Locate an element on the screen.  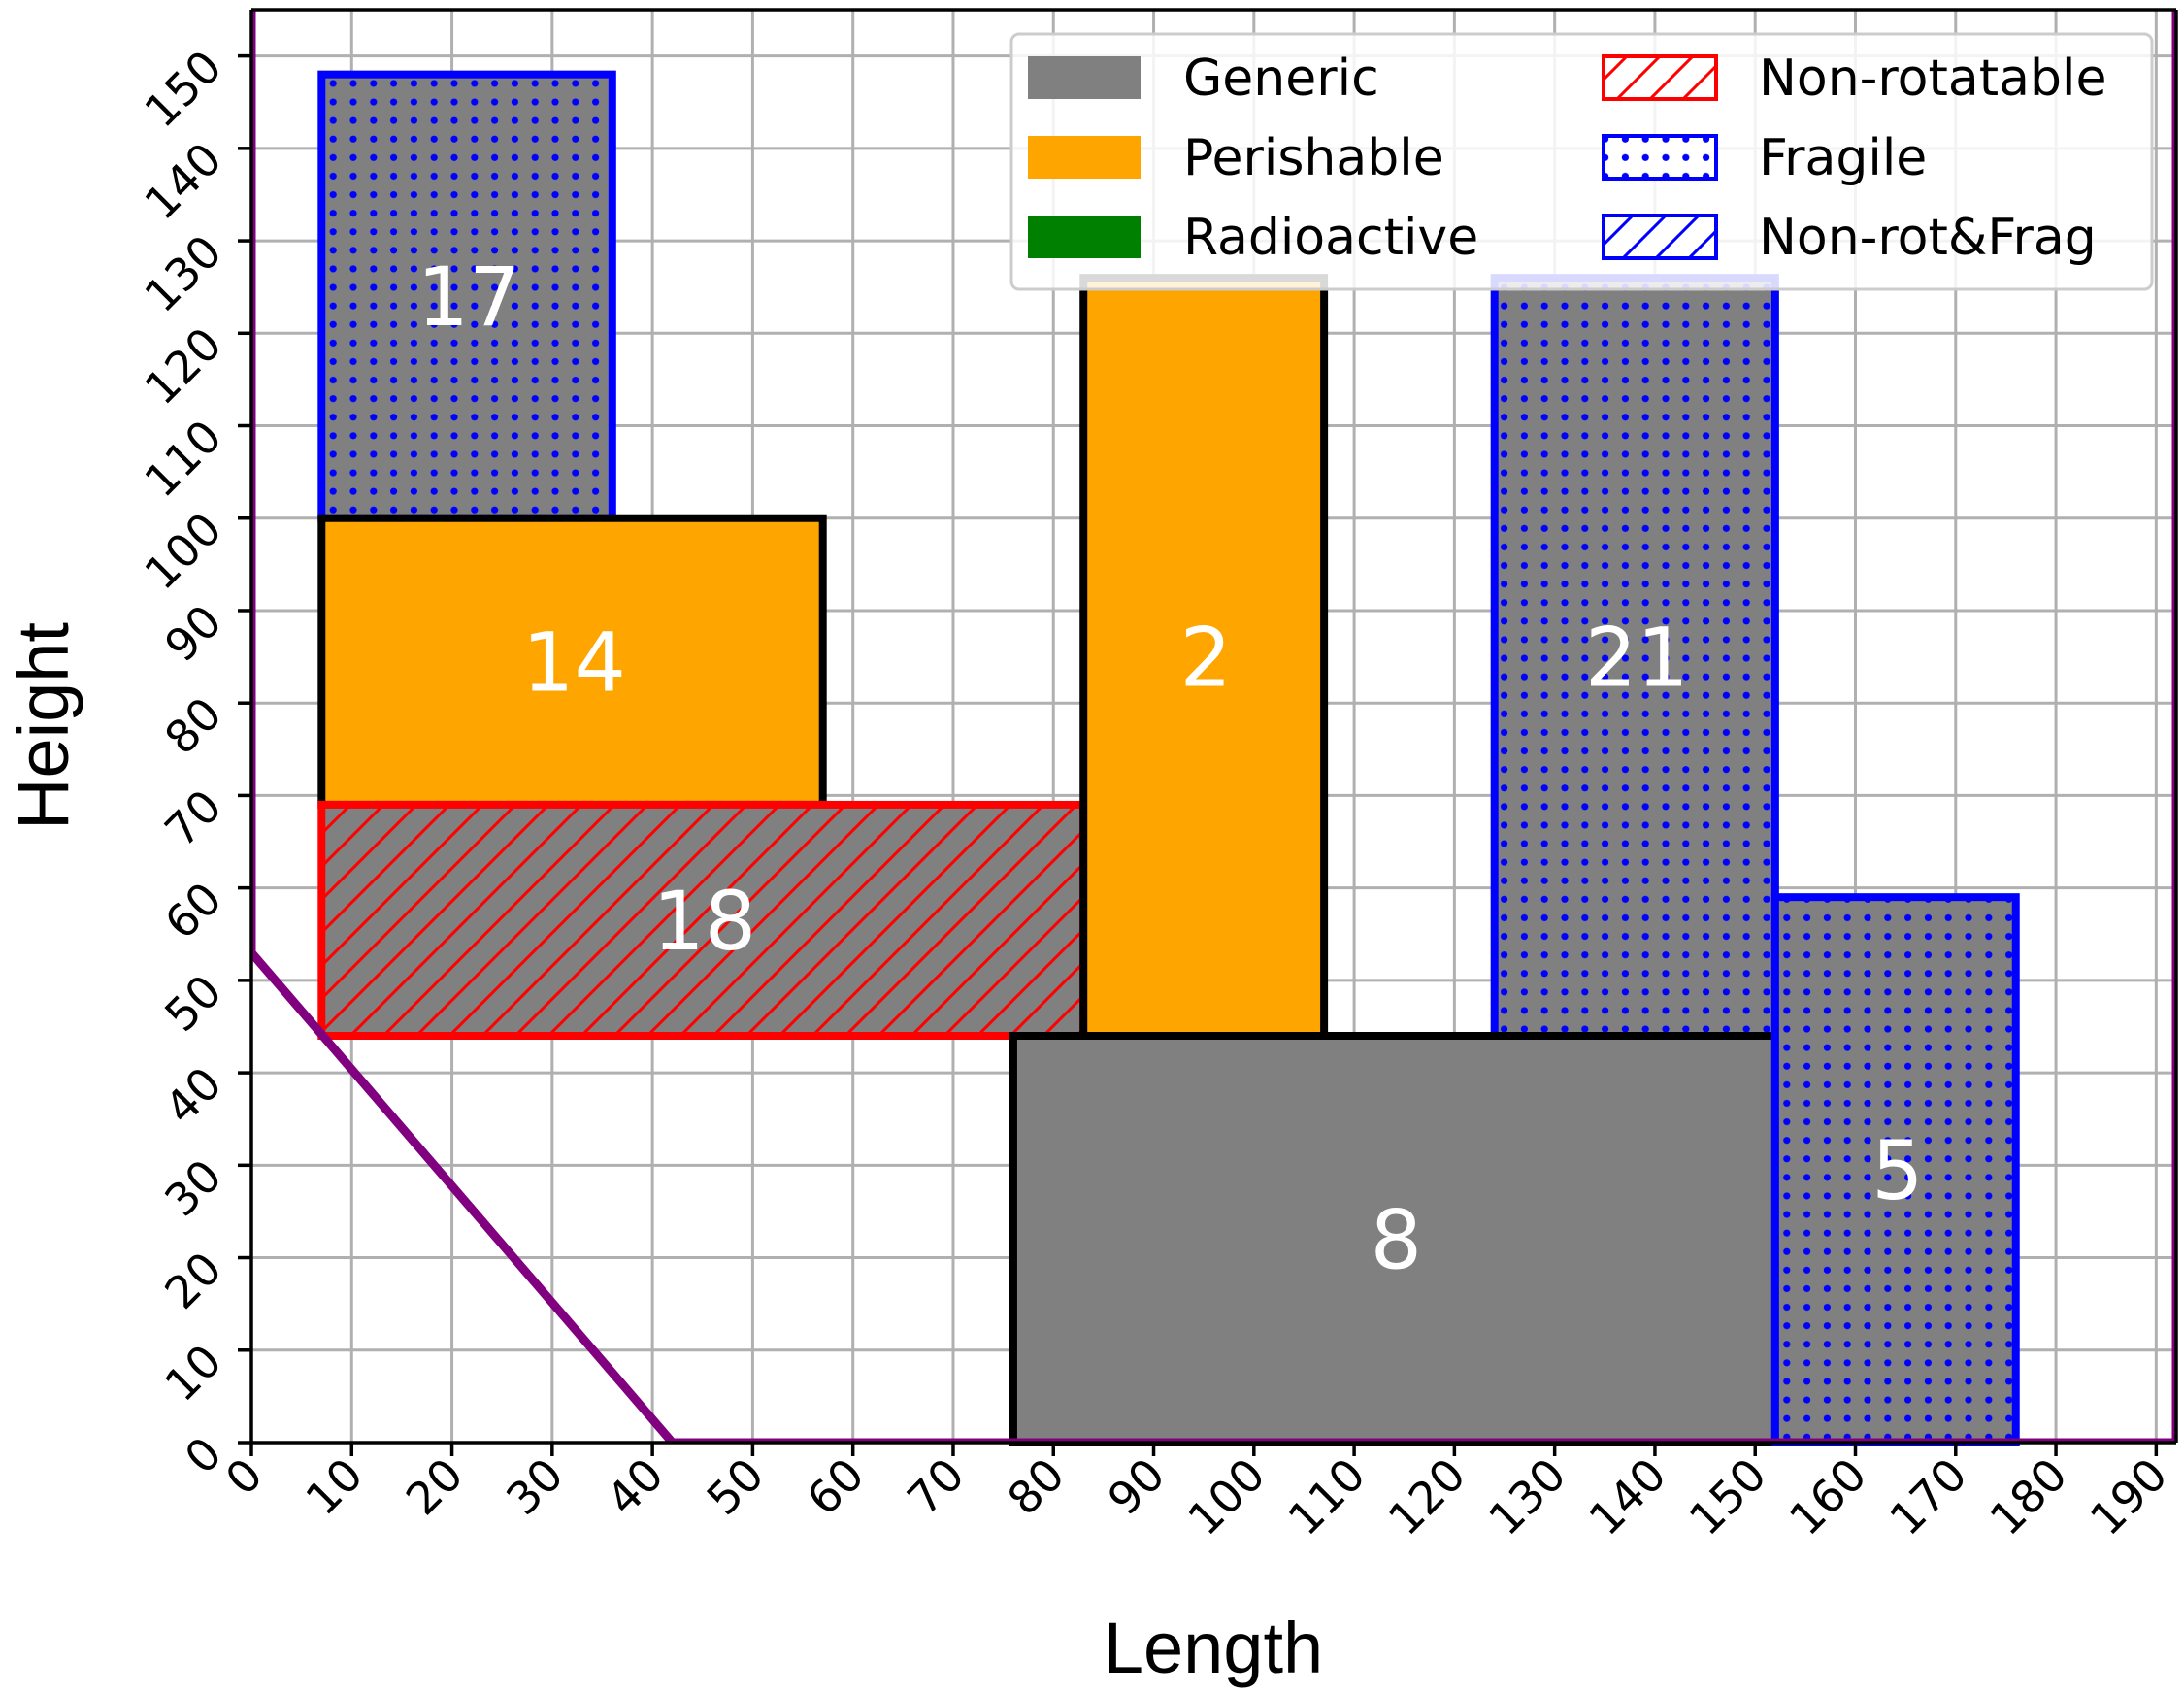
x-tick-label: 120 is located at coordinates (1426, 1496).